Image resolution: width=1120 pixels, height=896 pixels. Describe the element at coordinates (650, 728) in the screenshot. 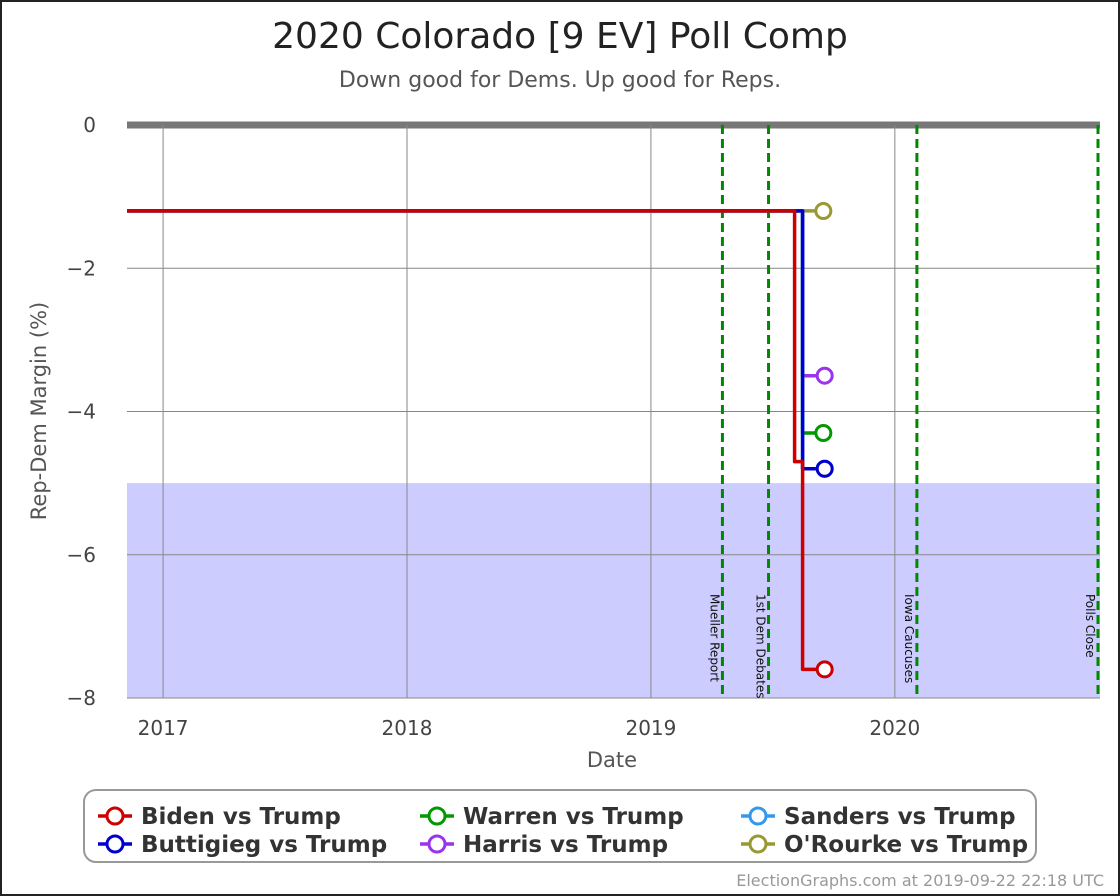

I see `x-tick-label: 2019` at that location.